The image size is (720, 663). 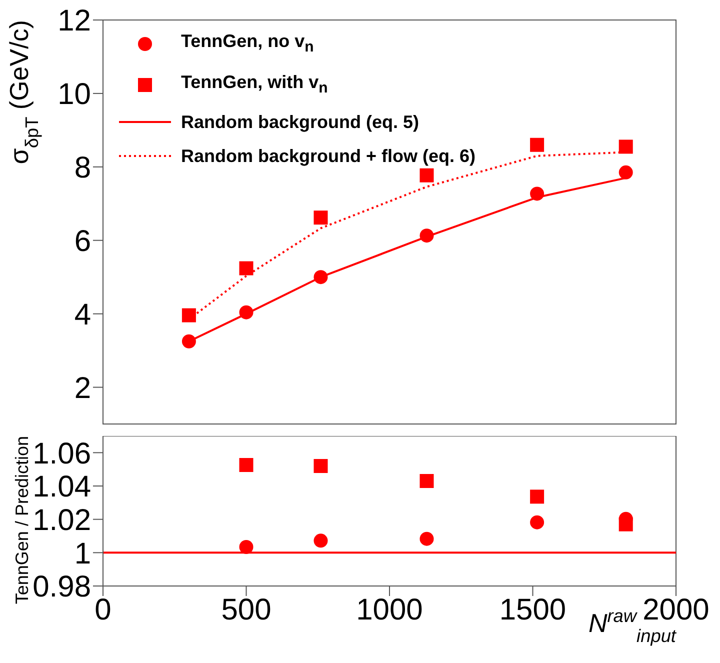 What do you see at coordinates (532, 609) in the screenshot?
I see `x-tick-label: 1500` at bounding box center [532, 609].